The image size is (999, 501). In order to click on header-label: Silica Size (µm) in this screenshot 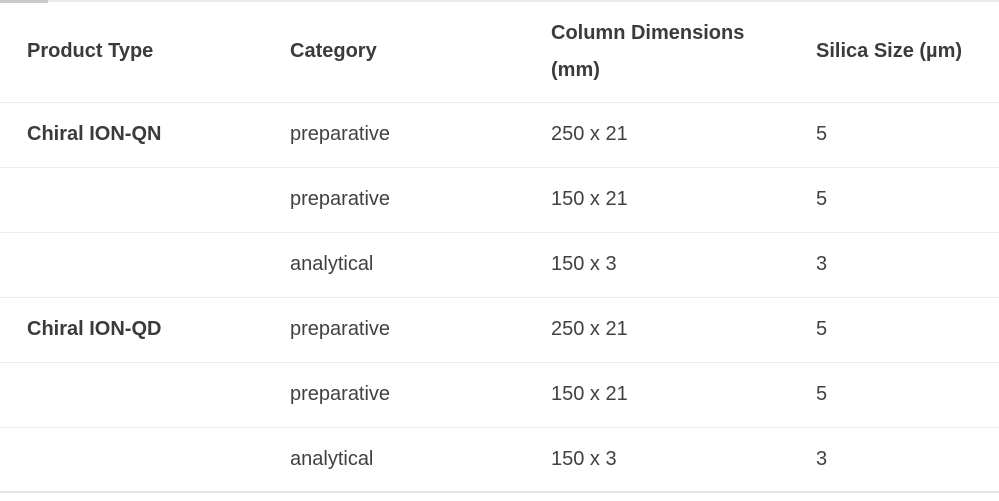, I will do `click(889, 51)`.